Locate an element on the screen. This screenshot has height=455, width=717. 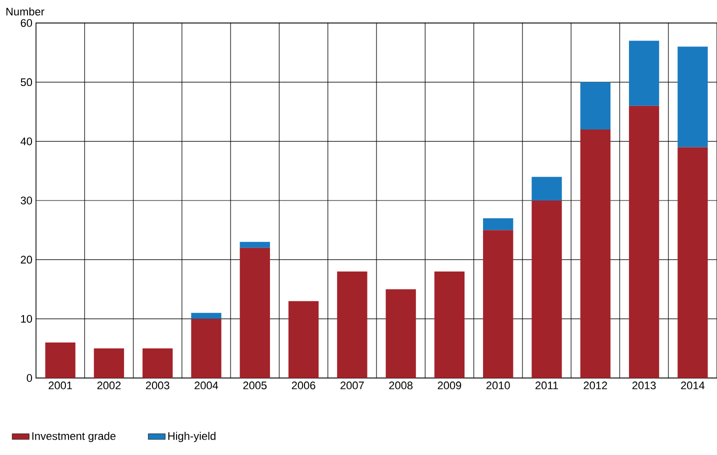
y-tick-label: 20 is located at coordinates (26, 260).